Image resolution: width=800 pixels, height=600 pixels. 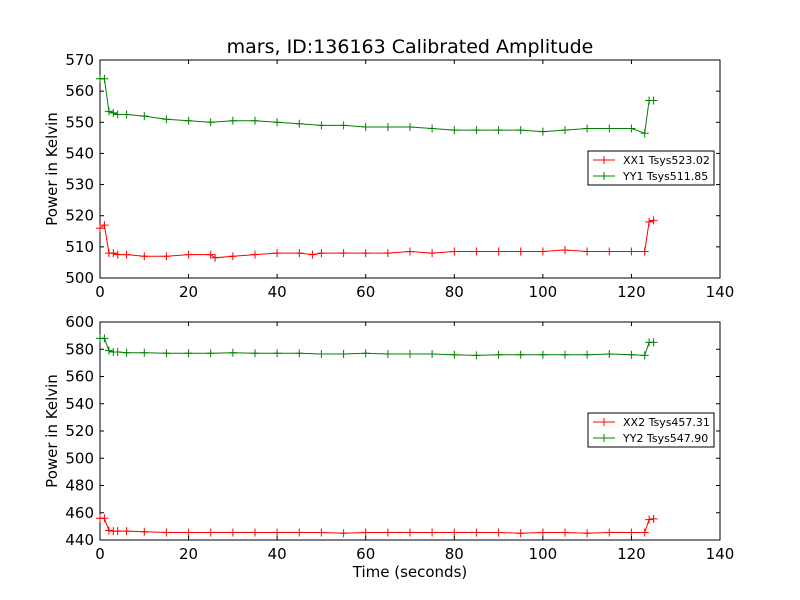 I want to click on y-tick-label: 460, so click(x=79, y=513).